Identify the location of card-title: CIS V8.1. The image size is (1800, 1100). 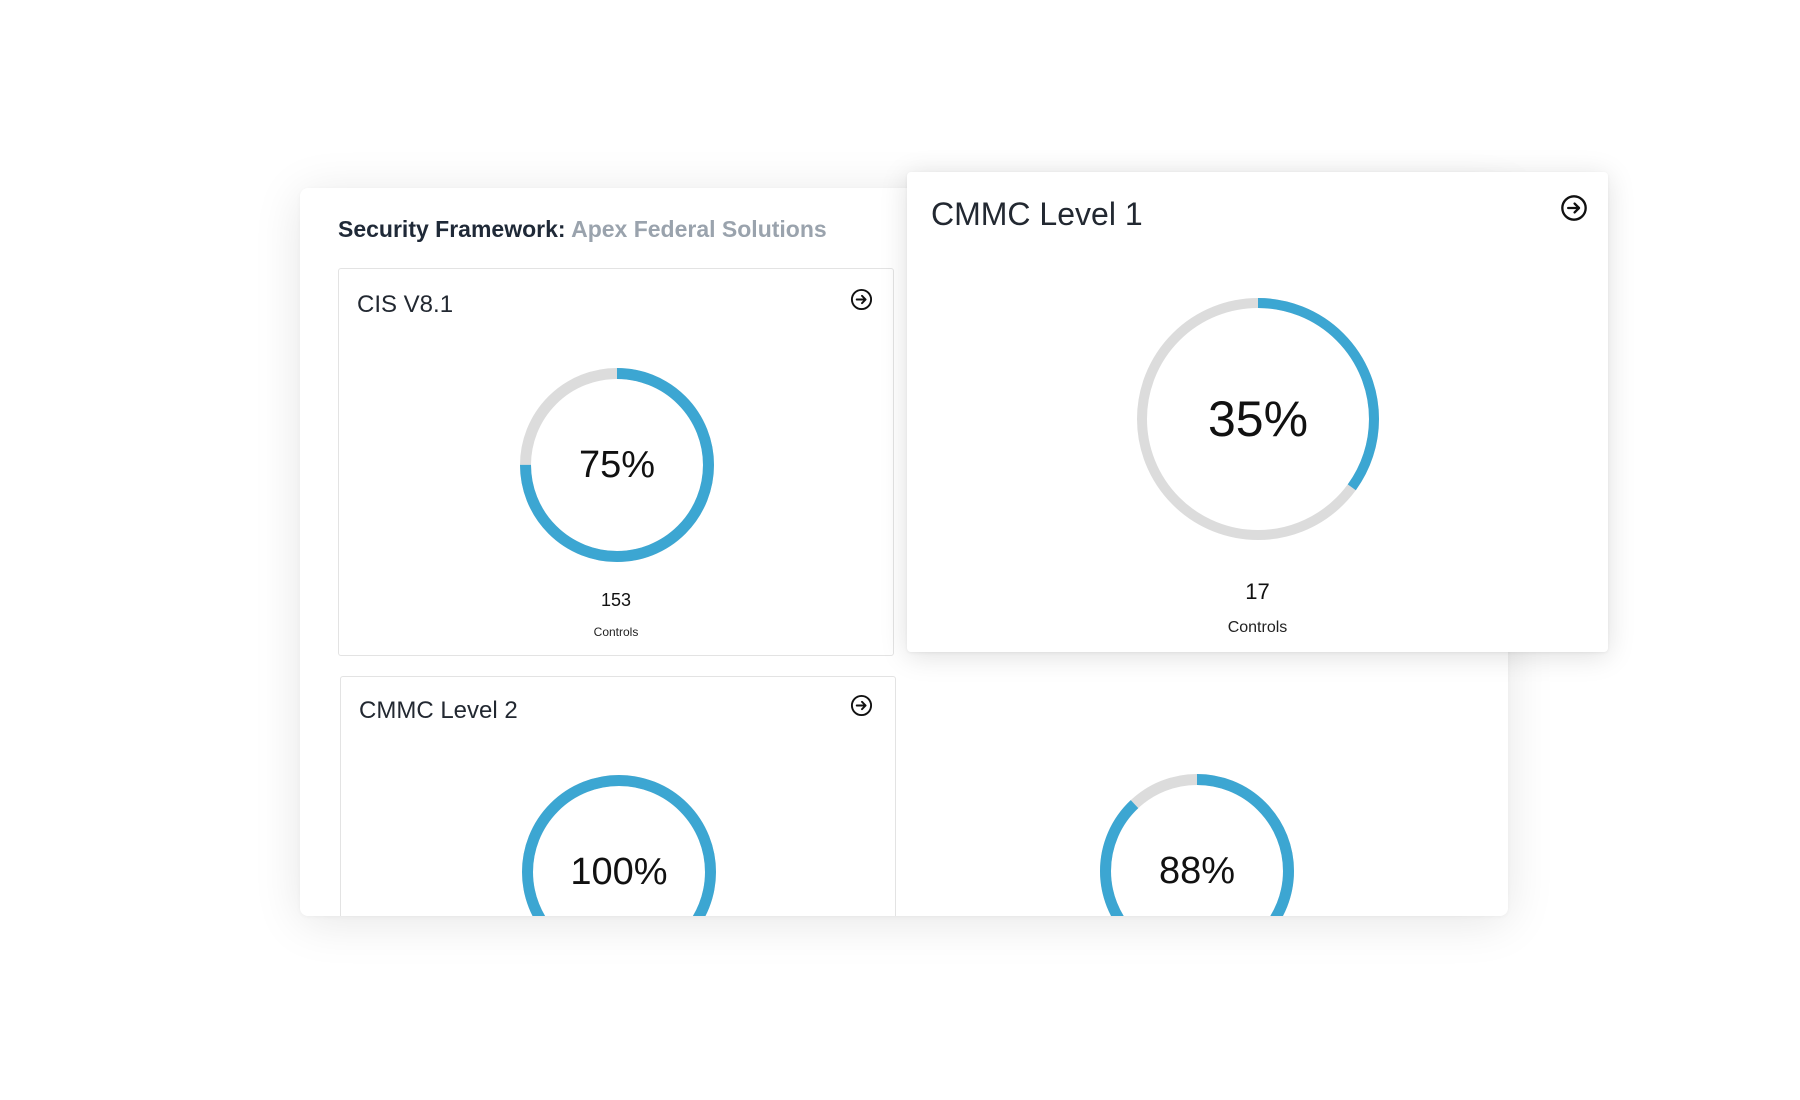
(405, 304).